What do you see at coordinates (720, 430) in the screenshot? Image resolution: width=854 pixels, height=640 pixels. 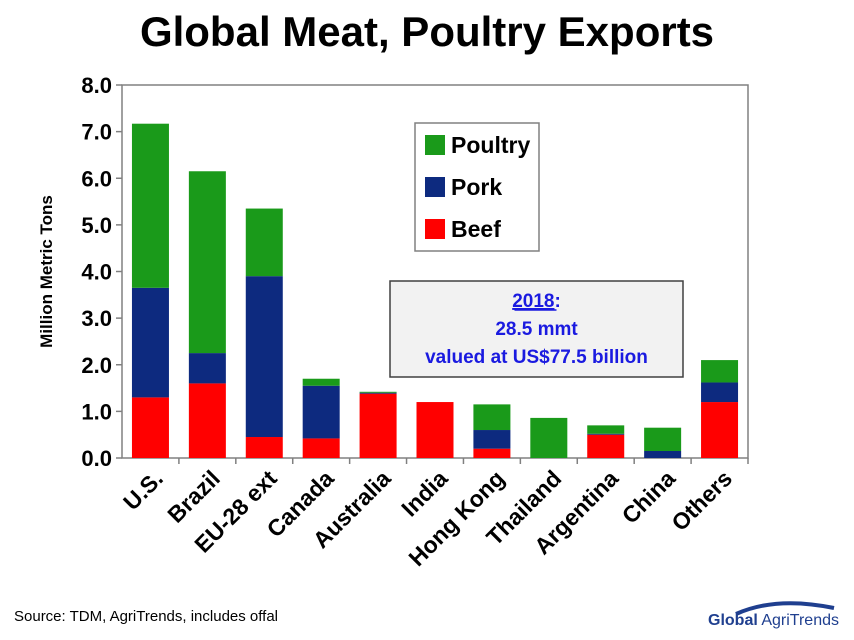 I see `bar-beef-others` at bounding box center [720, 430].